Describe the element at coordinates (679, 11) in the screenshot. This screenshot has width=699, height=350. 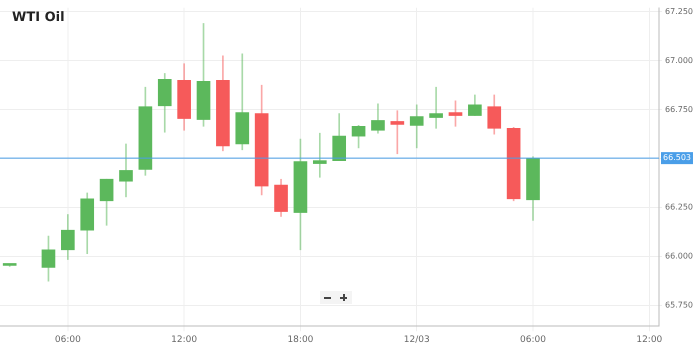
I see `y-tick-label: 67.250` at that location.